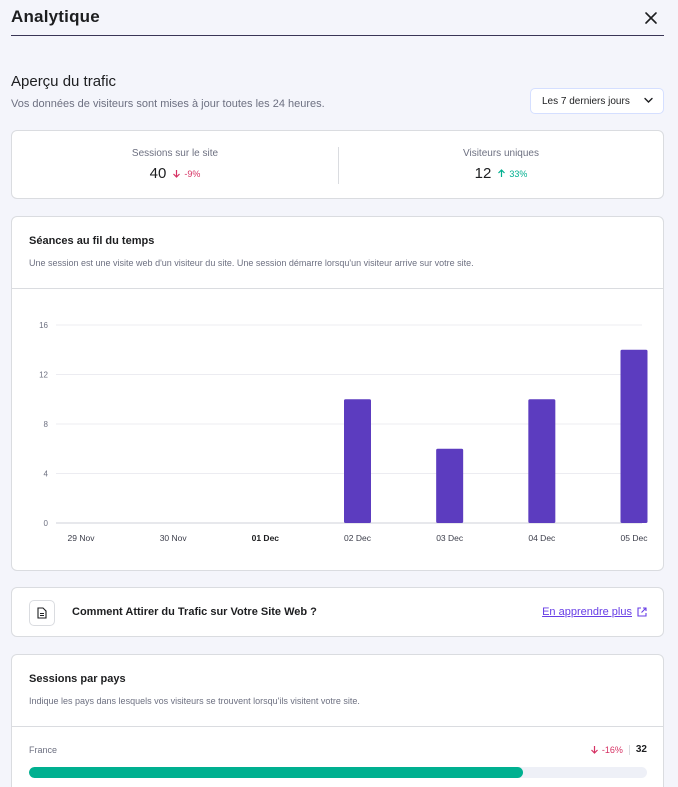  Describe the element at coordinates (43, 325) in the screenshot. I see `y-tick-label: 16` at that location.